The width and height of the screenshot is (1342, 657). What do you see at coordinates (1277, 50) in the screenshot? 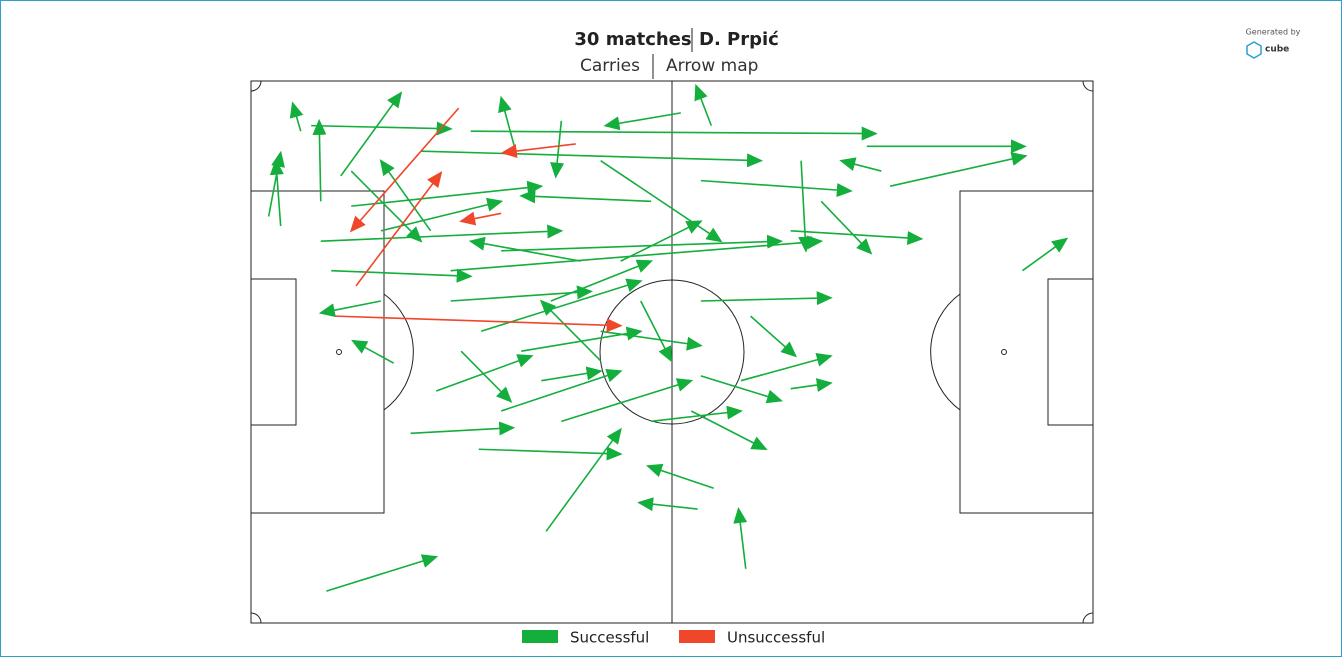
I see `brand: cube` at bounding box center [1277, 50].